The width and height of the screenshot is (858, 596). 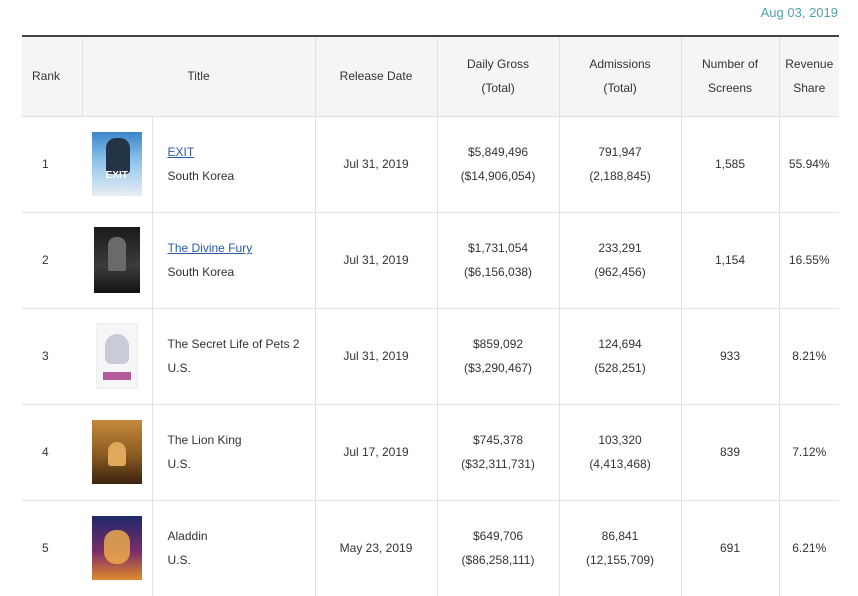 What do you see at coordinates (620, 64) in the screenshot?
I see `header-admissions-label: Admissions` at bounding box center [620, 64].